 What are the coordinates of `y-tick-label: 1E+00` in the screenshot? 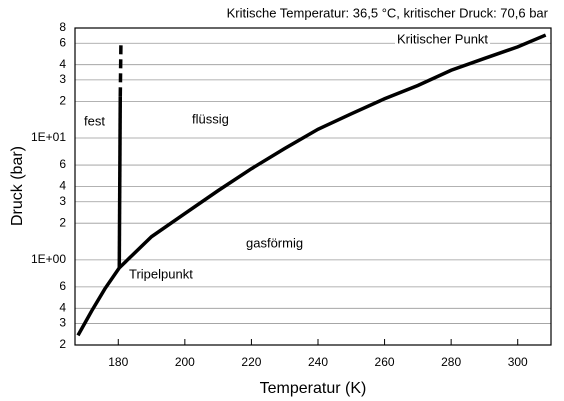 It's located at (48, 259).